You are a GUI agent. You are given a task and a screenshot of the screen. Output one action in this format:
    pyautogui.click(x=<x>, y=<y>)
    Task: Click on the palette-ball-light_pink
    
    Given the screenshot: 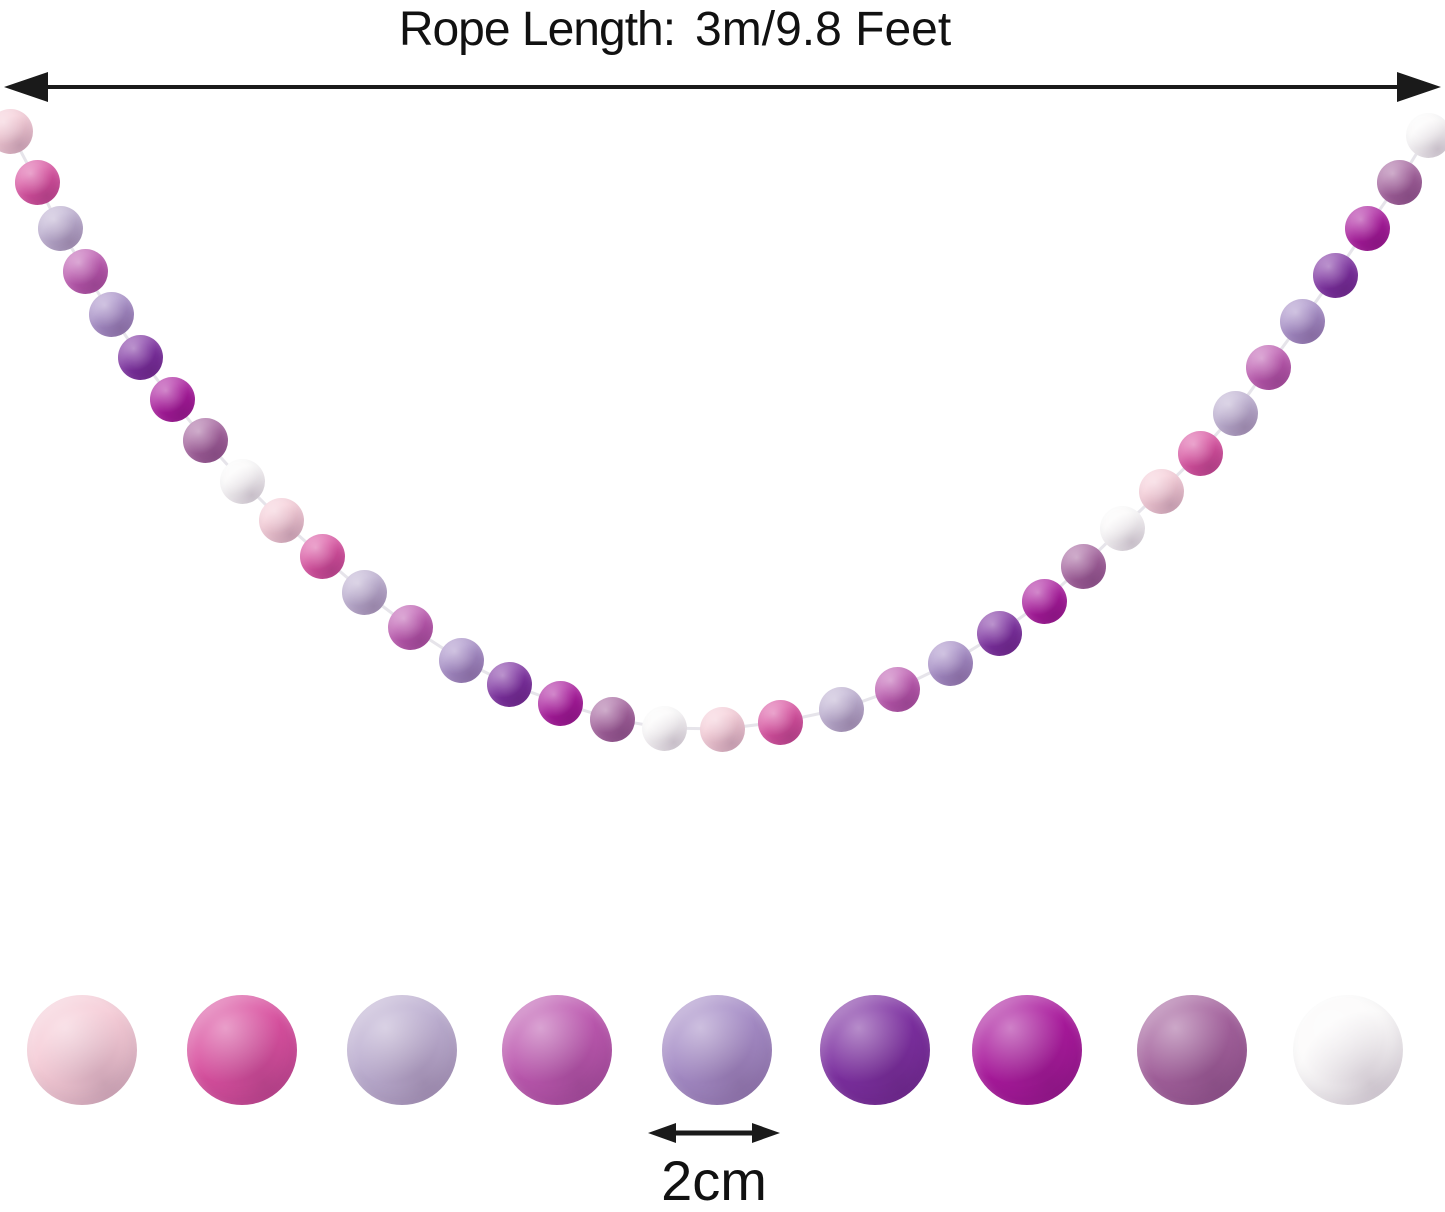 What is the action you would take?
    pyautogui.click(x=82, y=1050)
    